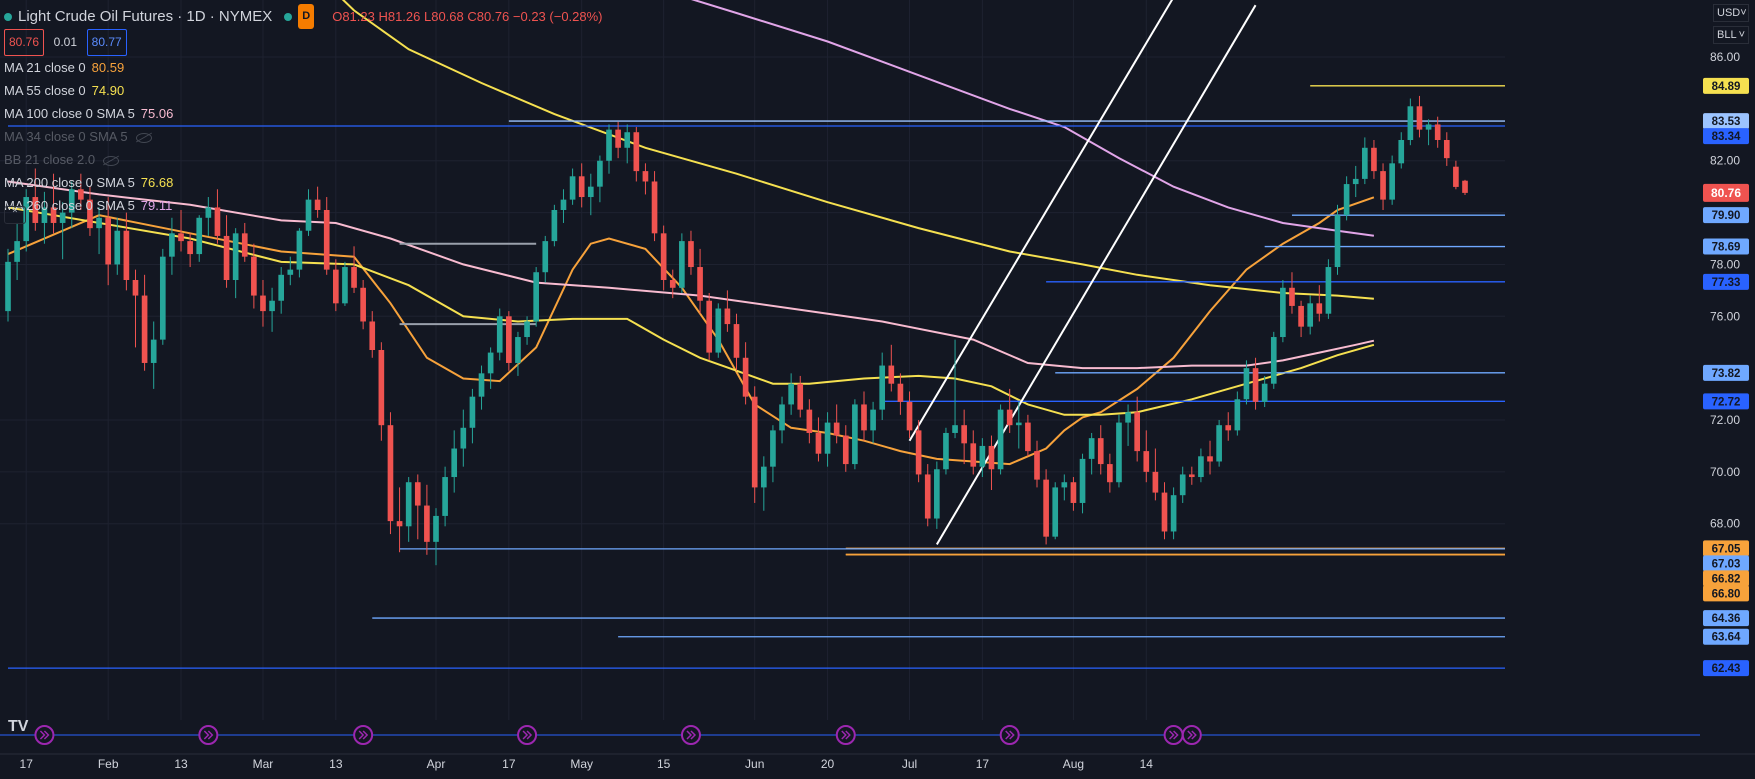 Image resolution: width=1755 pixels, height=779 pixels. What do you see at coordinates (1731, 13) in the screenshot?
I see `currency-button: USD ˅` at bounding box center [1731, 13].